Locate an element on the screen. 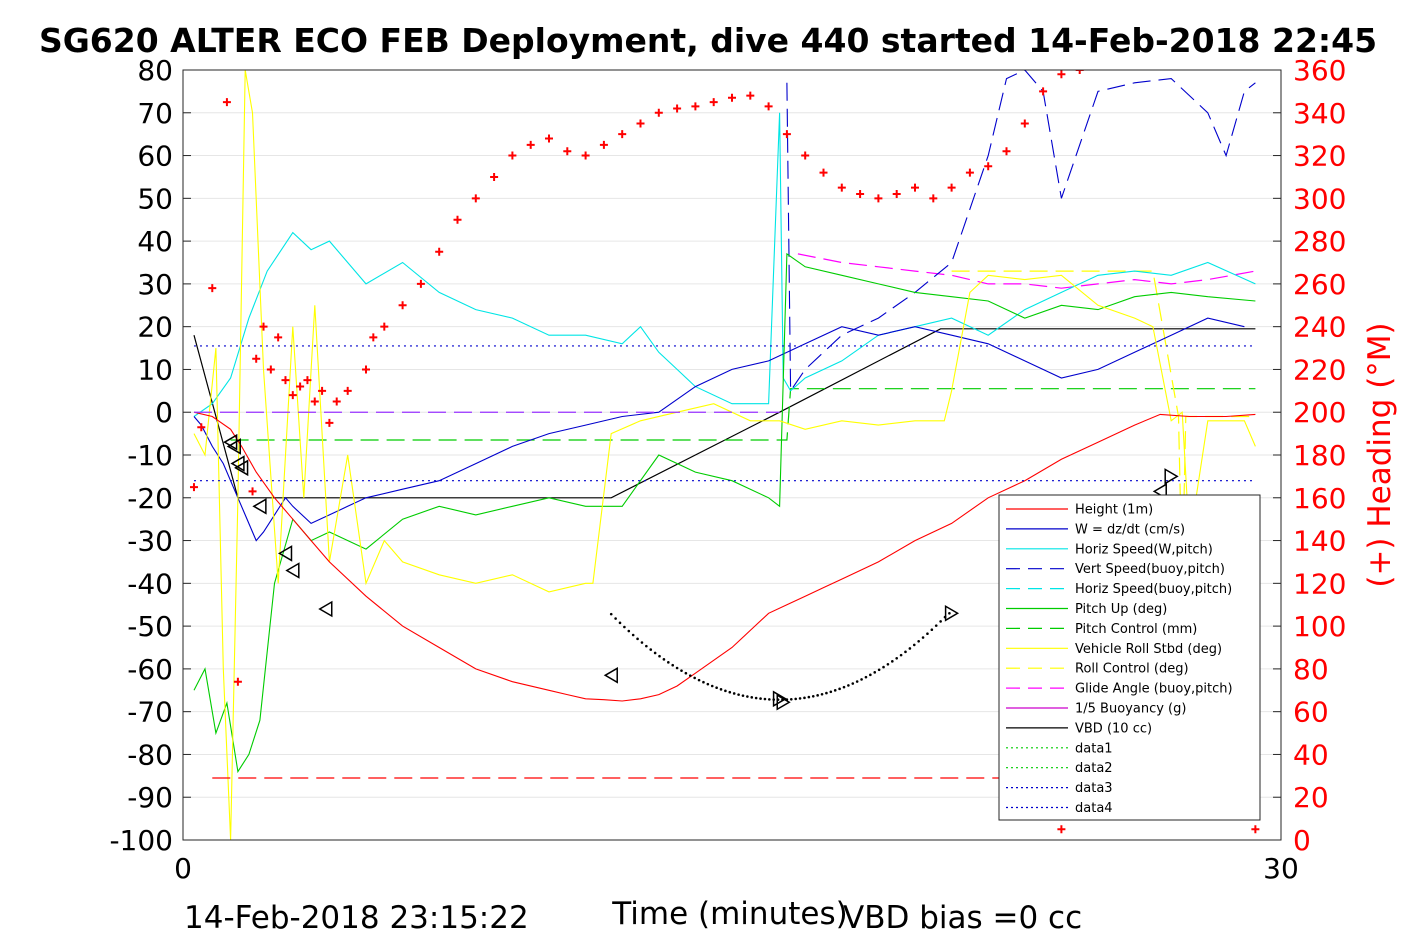  series-glide-angle is located at coordinates (1026, 271).